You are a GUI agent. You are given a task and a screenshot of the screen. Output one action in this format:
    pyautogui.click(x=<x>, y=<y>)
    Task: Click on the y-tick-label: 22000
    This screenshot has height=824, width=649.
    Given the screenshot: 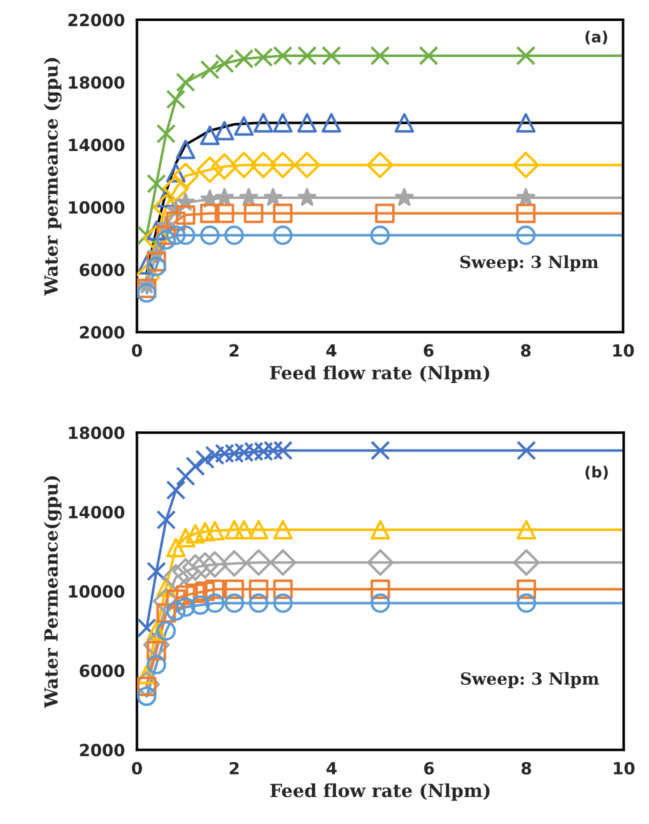 What is the action you would take?
    pyautogui.click(x=96, y=20)
    